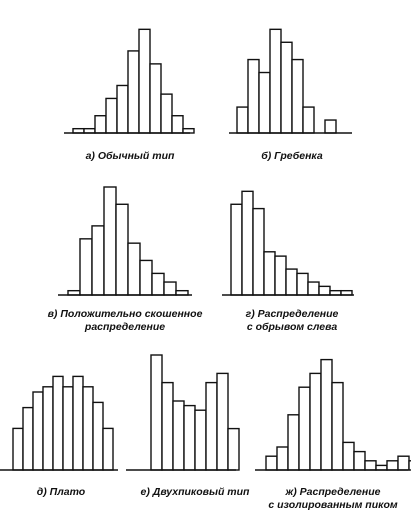 The height and width of the screenshot is (524, 411). I want to click on histogram-caption: е) Двухпиковый тип, so click(195, 492).